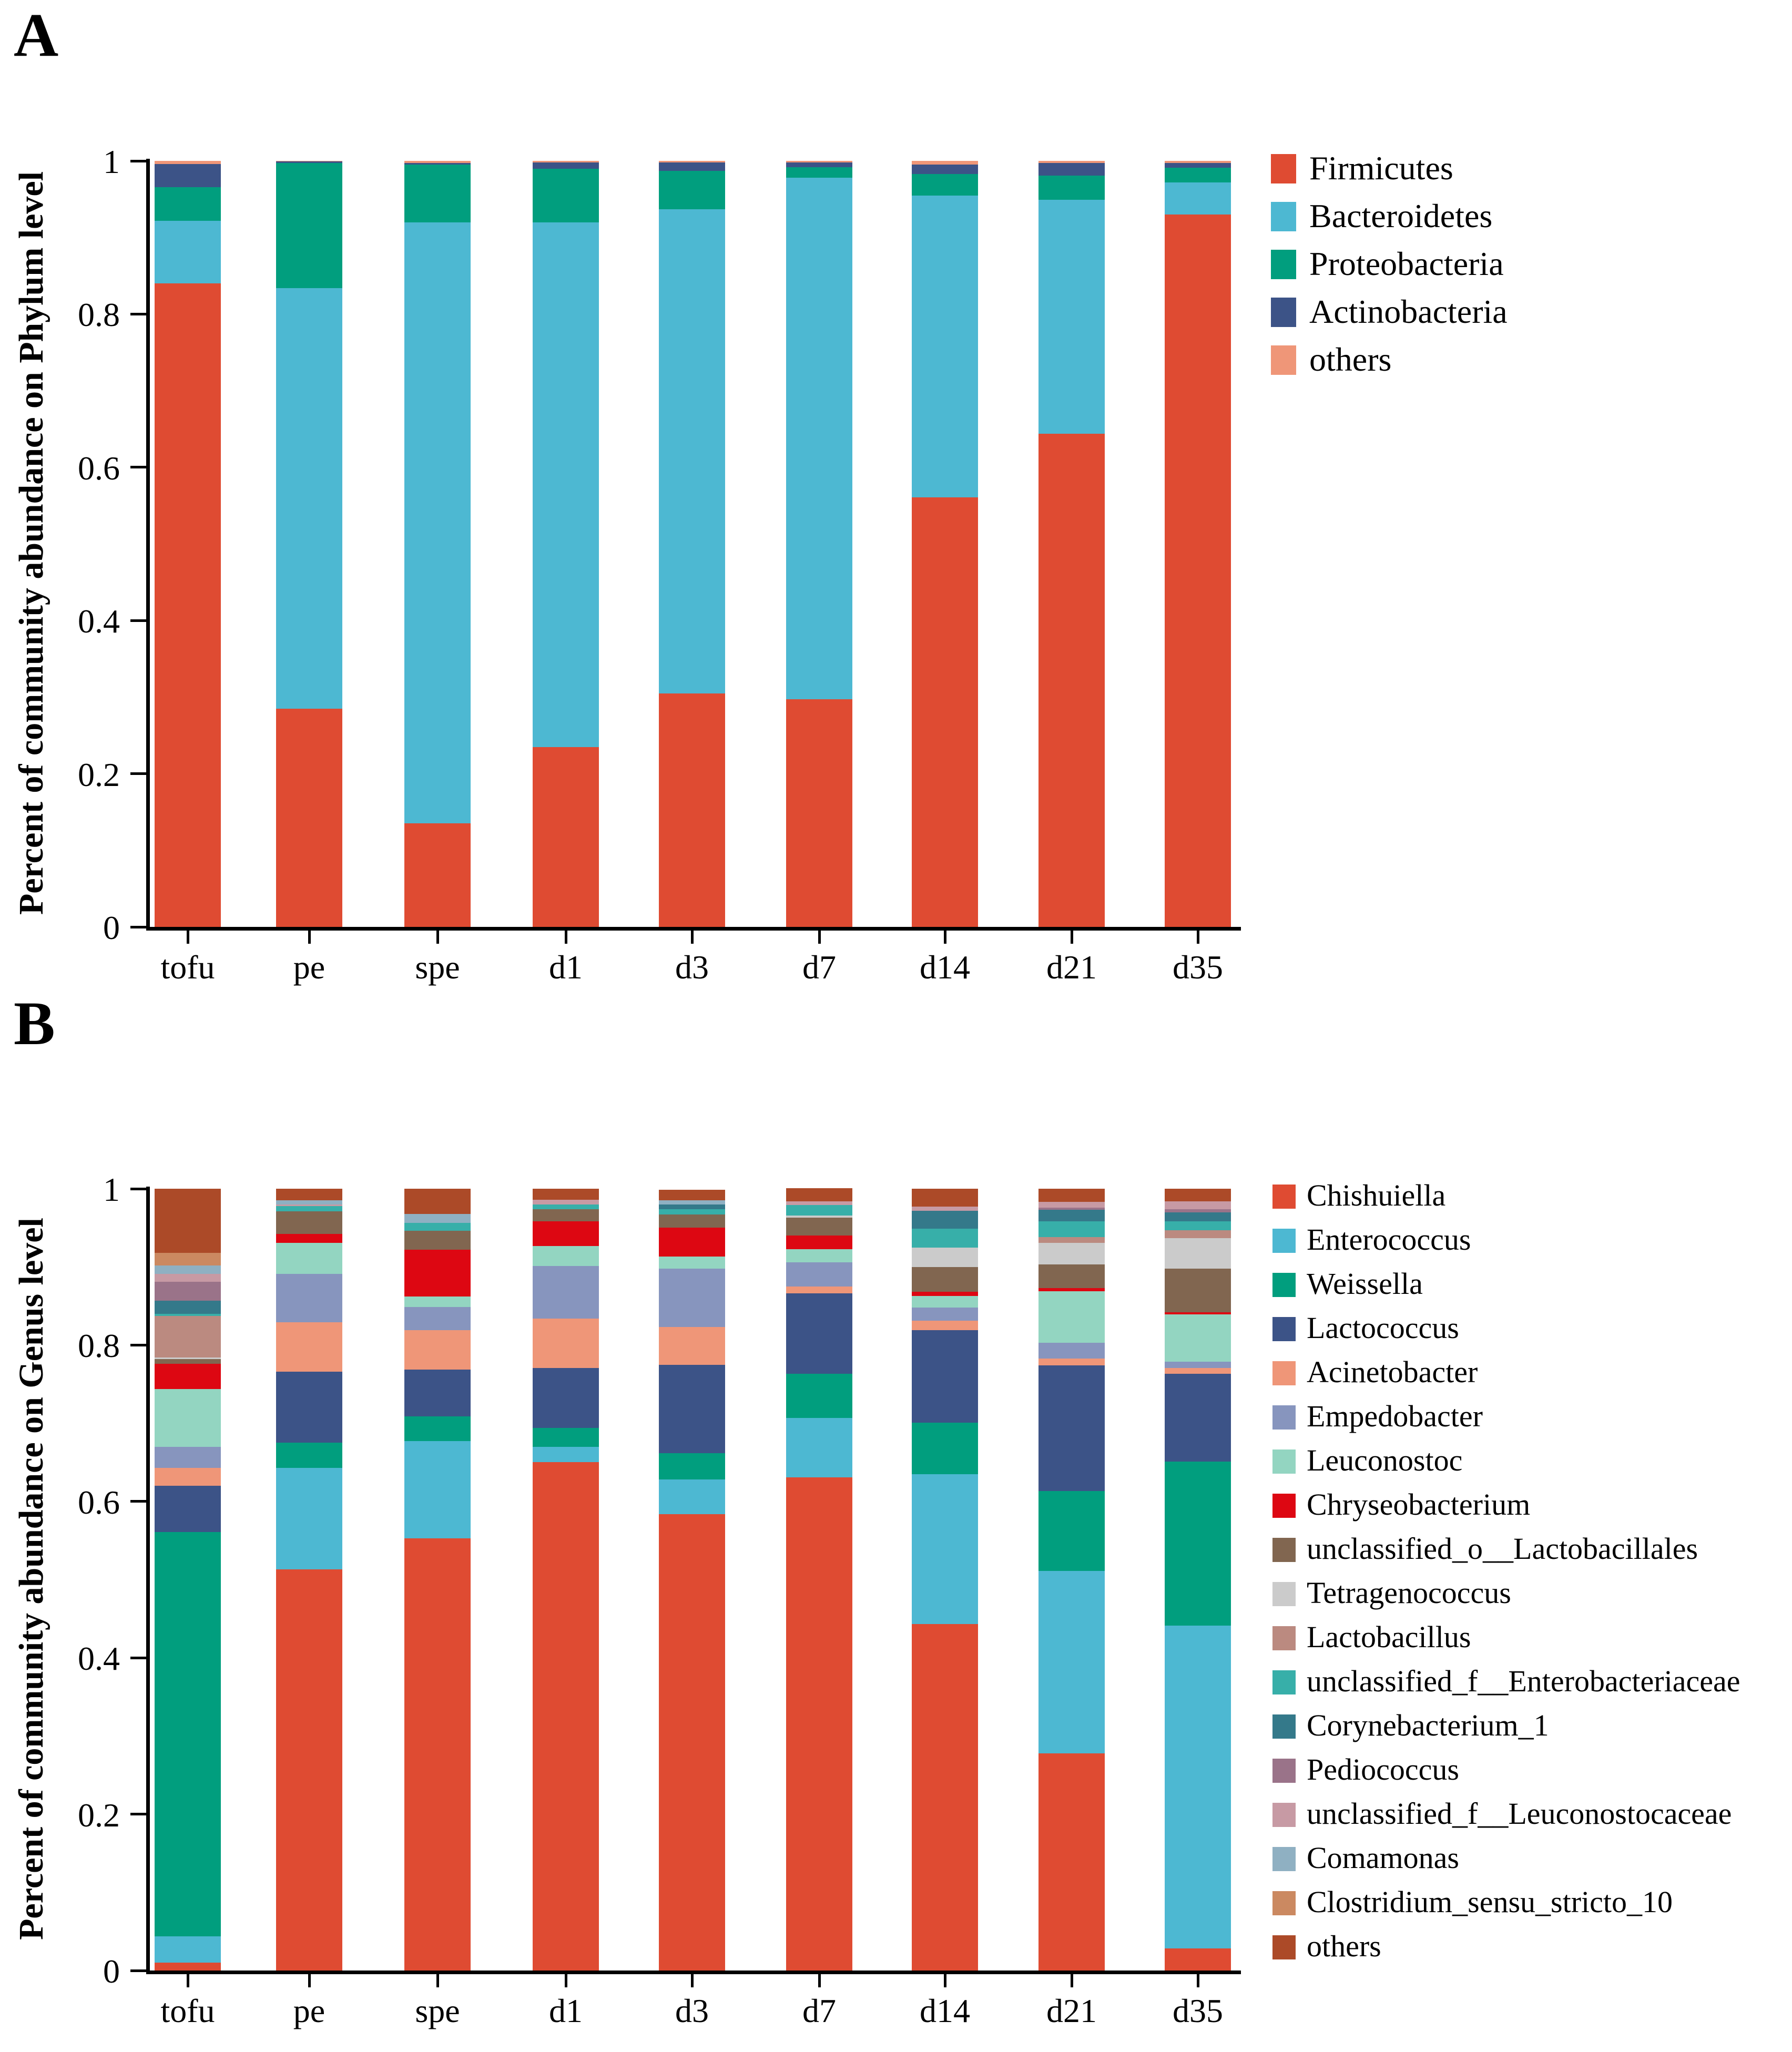  Describe the element at coordinates (566, 544) in the screenshot. I see `stacked-bar-d1` at that location.